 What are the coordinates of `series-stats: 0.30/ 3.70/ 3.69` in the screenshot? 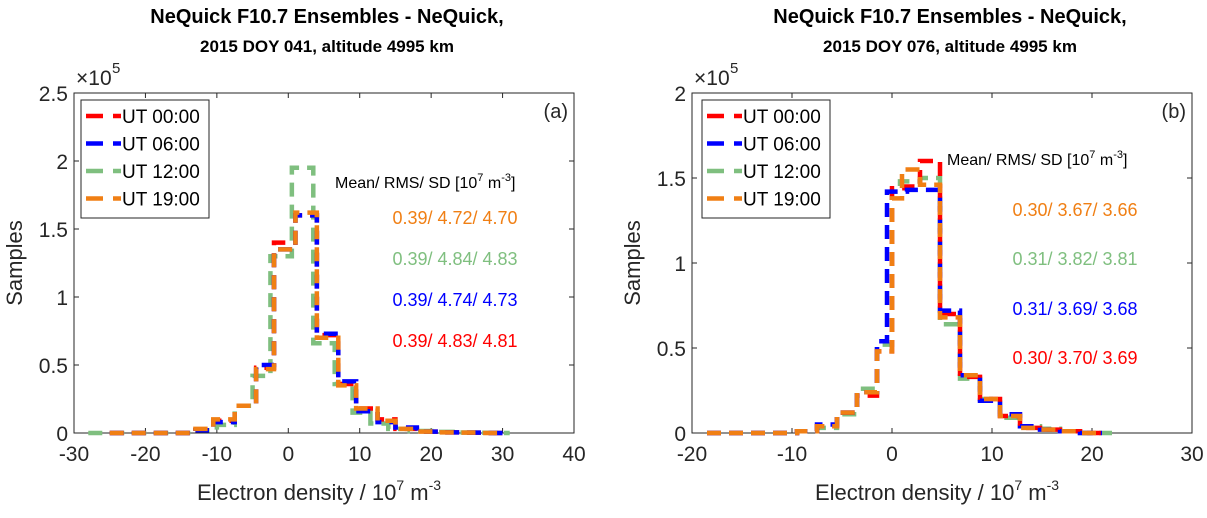 It's located at (1074, 358).